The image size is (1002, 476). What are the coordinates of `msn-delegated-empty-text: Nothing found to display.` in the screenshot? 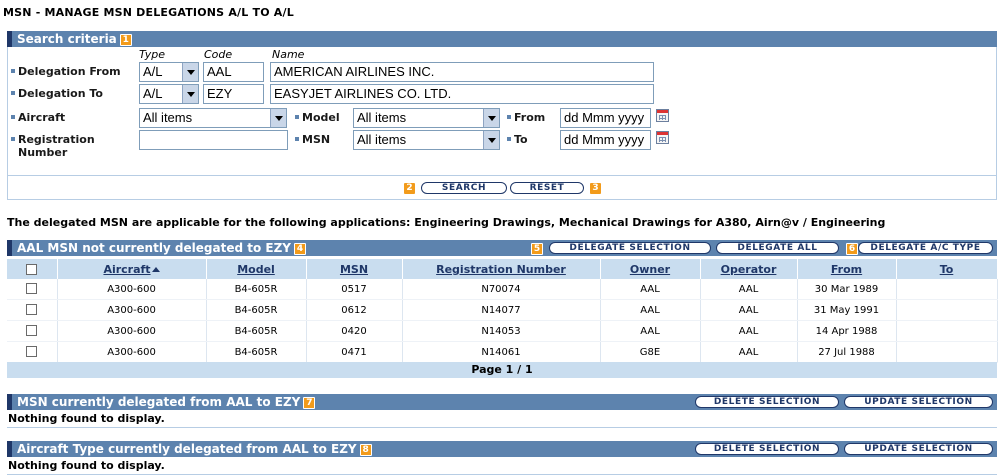 It's located at (86, 418).